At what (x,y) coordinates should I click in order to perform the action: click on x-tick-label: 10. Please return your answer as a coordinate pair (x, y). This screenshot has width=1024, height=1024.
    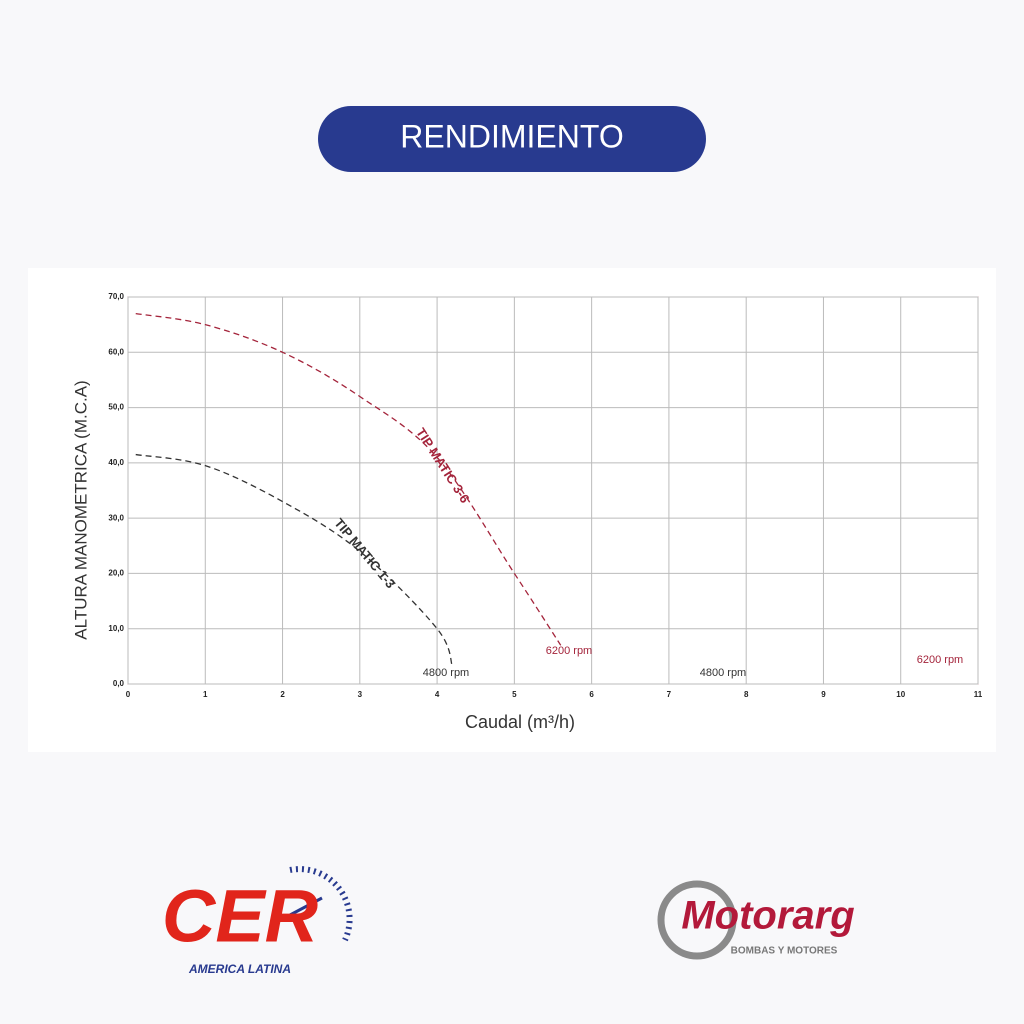
    Looking at the image, I should click on (900, 694).